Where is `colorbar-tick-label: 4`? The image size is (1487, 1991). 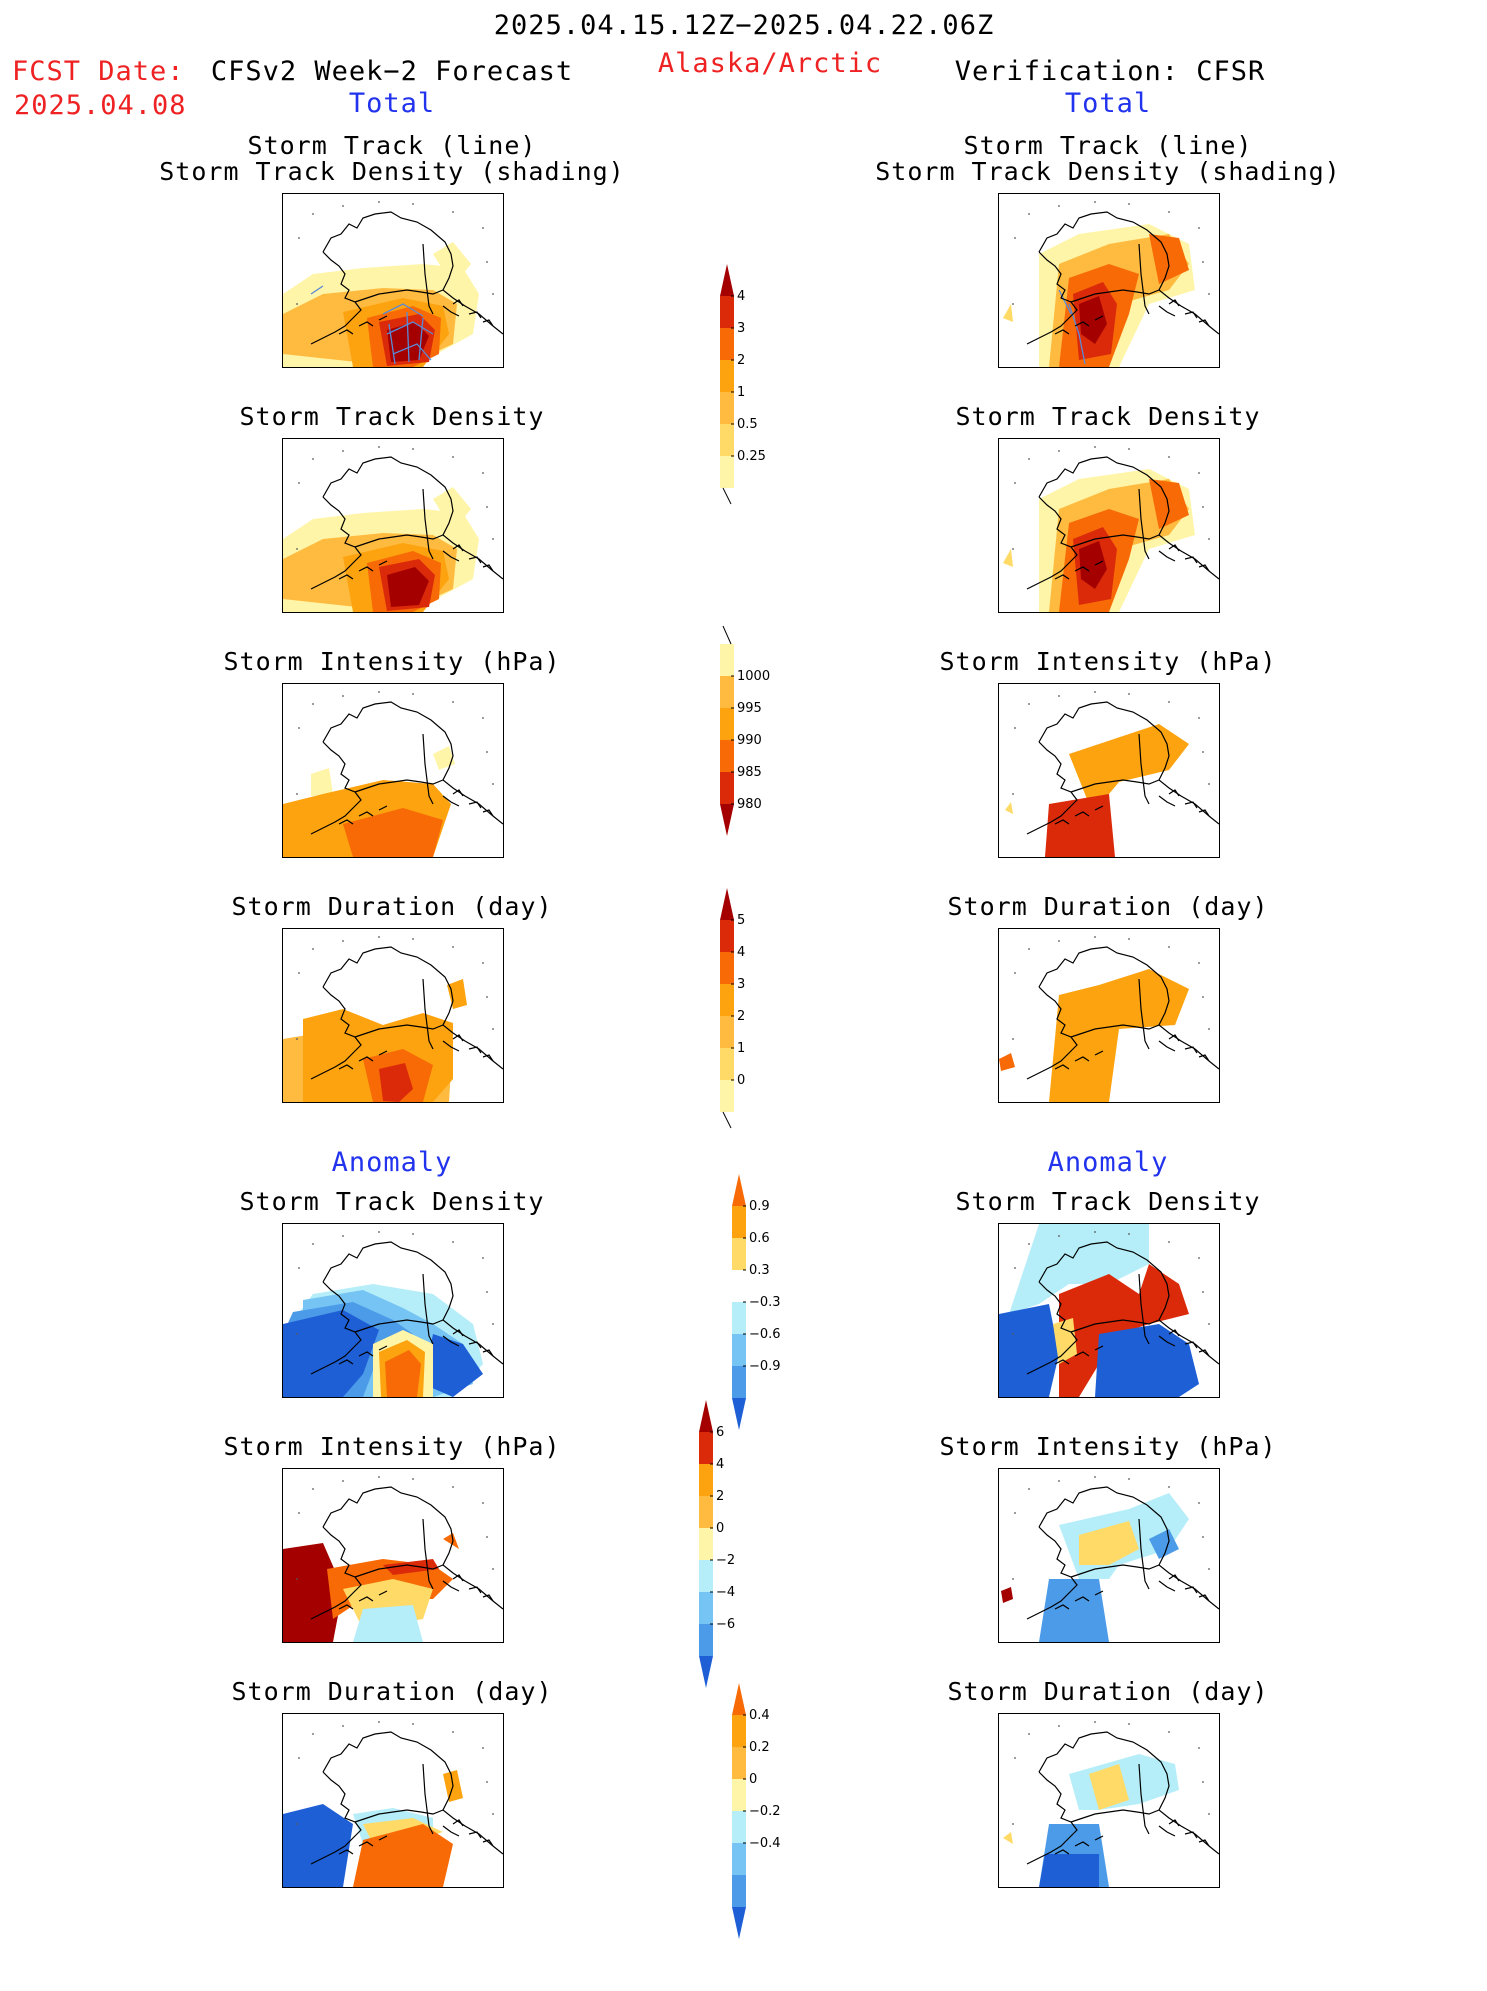 colorbar-tick-label: 4 is located at coordinates (741, 296).